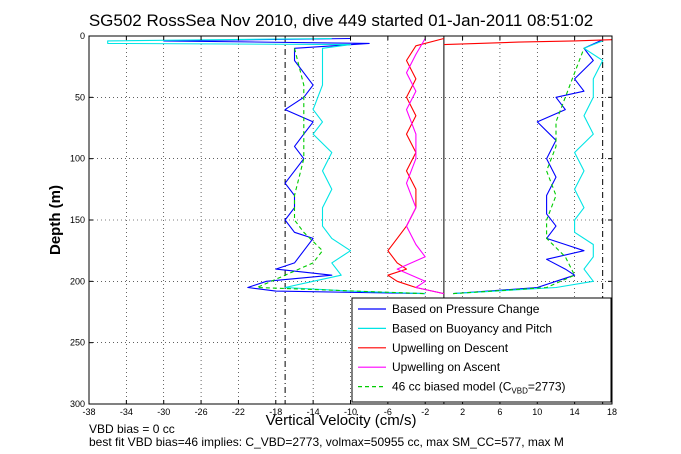 This screenshot has height=454, width=681. Describe the element at coordinates (499, 412) in the screenshot. I see `x-tick-label: 6` at that location.